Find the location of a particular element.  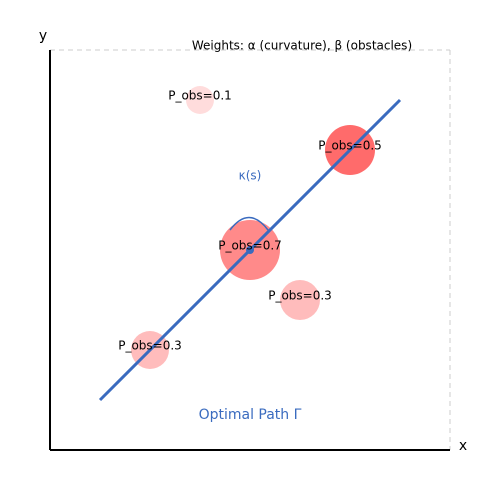

y-axis-label: y is located at coordinates (43, 36).